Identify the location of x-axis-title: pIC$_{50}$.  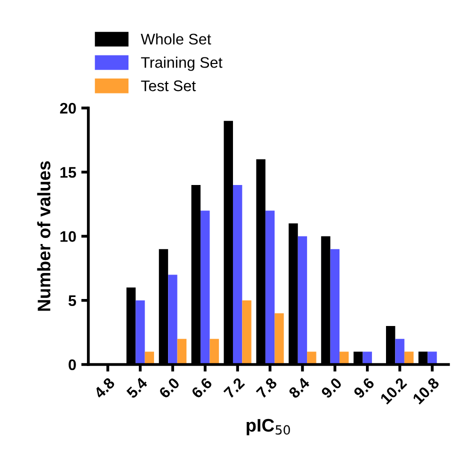
(268, 427).